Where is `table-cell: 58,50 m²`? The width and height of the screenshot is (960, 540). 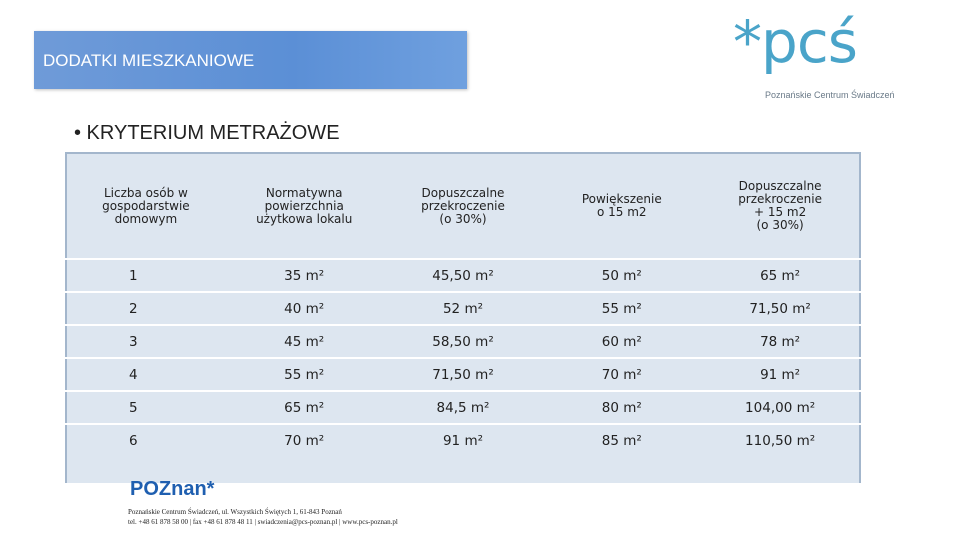
table-cell: 58,50 m² is located at coordinates (463, 342).